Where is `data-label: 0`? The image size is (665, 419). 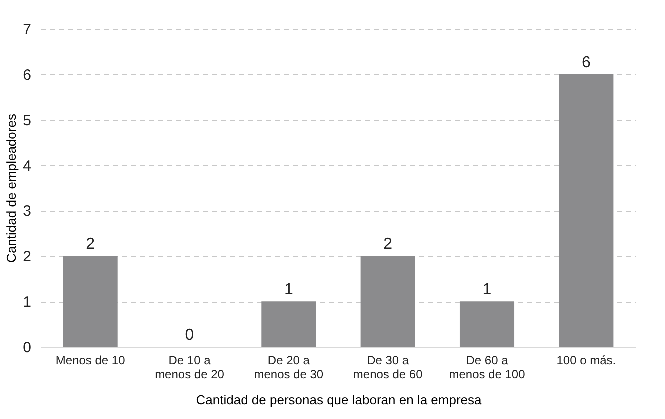
data-label: 0 is located at coordinates (189, 335).